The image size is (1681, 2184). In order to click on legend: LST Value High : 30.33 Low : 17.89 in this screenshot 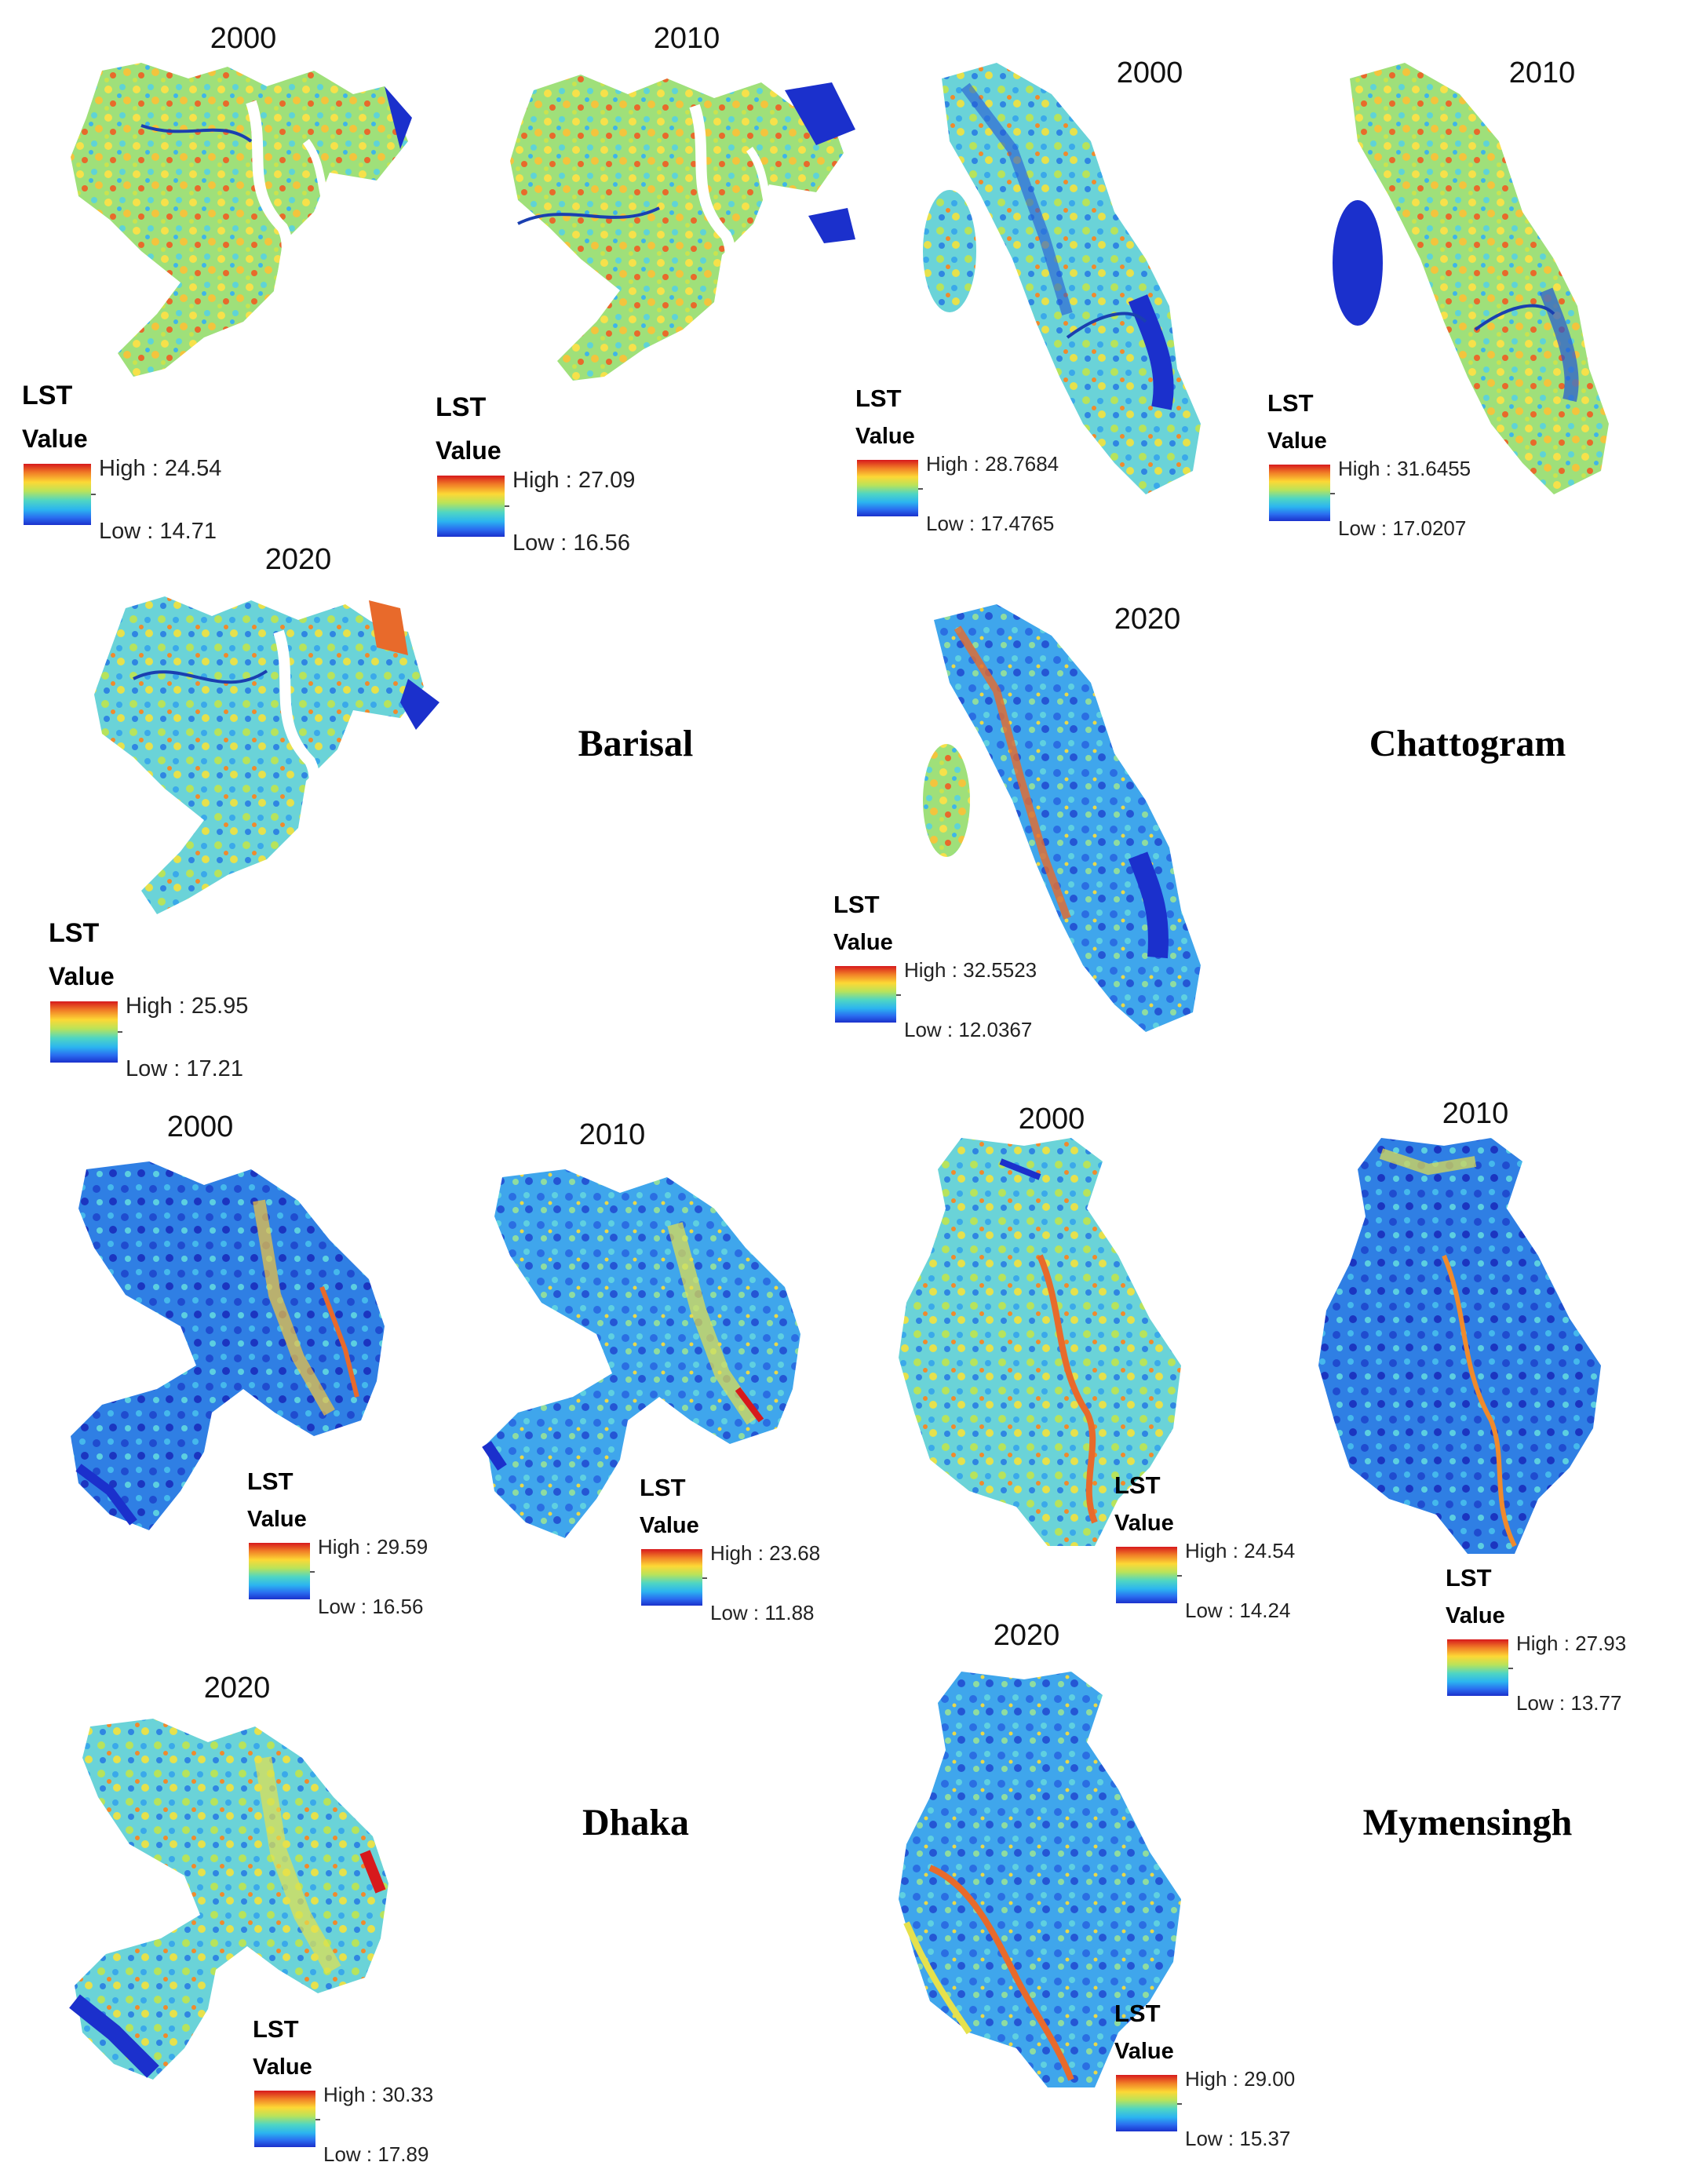, I will do `click(394, 2093)`.